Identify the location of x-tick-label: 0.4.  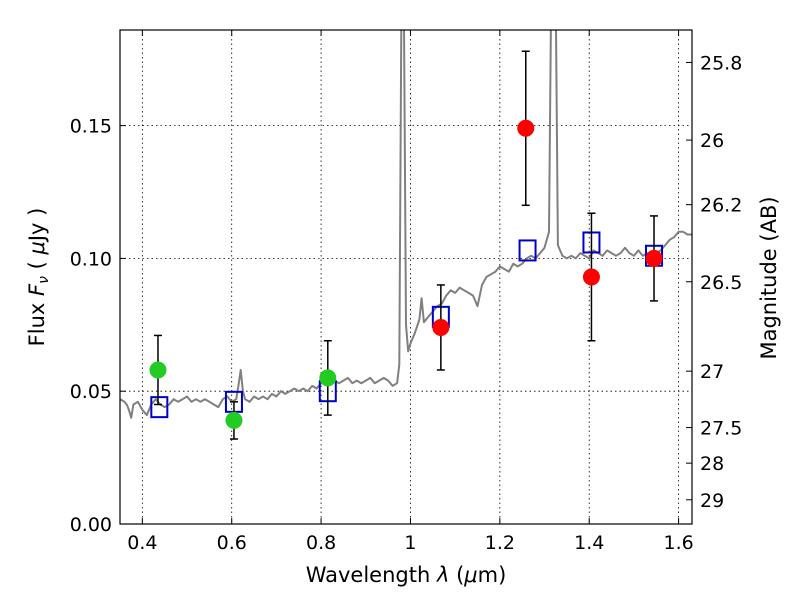
(142, 543).